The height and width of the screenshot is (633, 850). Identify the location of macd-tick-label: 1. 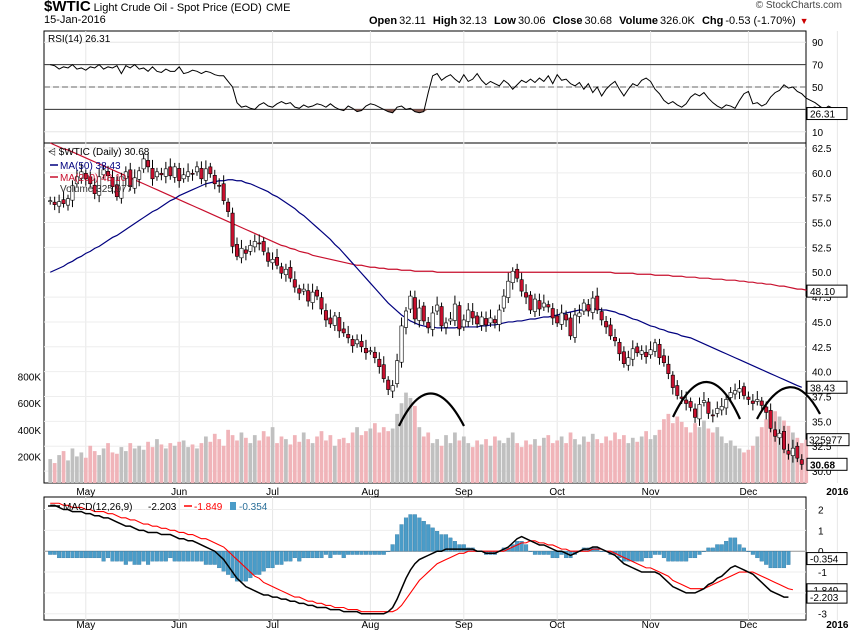
(821, 531).